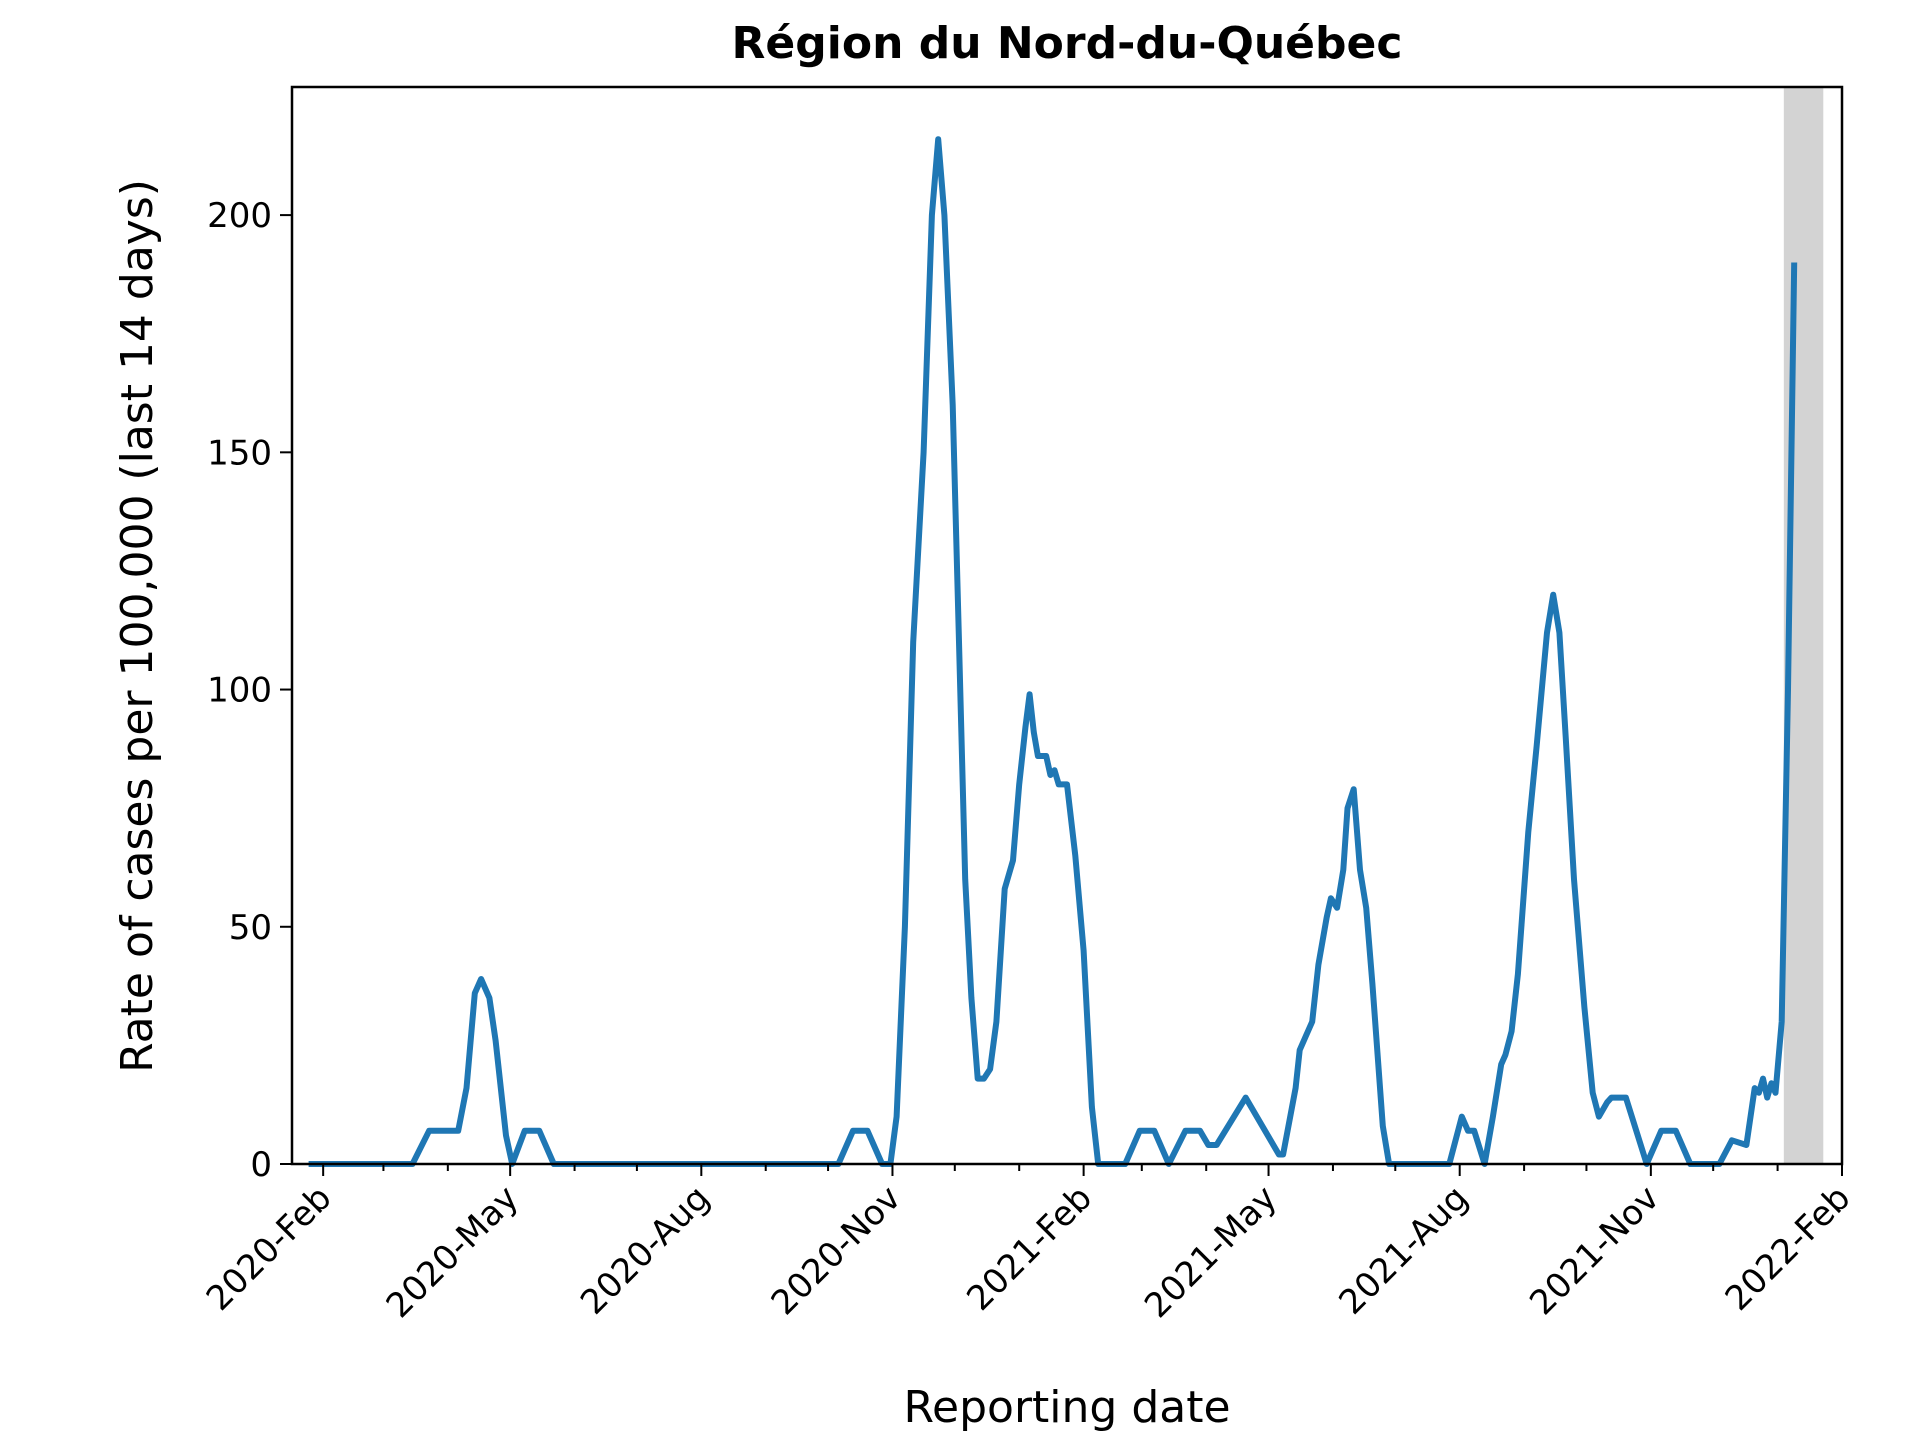 The image size is (1920, 1440). What do you see at coordinates (261, 1165) in the screenshot?
I see `y-tick-label: 0` at bounding box center [261, 1165].